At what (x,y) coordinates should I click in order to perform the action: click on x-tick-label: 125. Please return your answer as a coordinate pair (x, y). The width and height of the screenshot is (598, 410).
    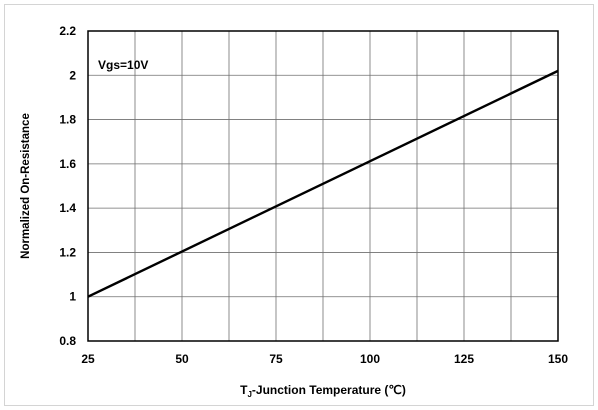
    Looking at the image, I should click on (464, 359).